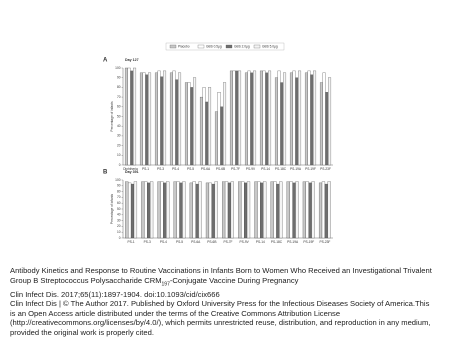 The image size is (450, 338). What do you see at coordinates (119, 116) in the screenshot?
I see `y-tick-label: 50` at bounding box center [119, 116].